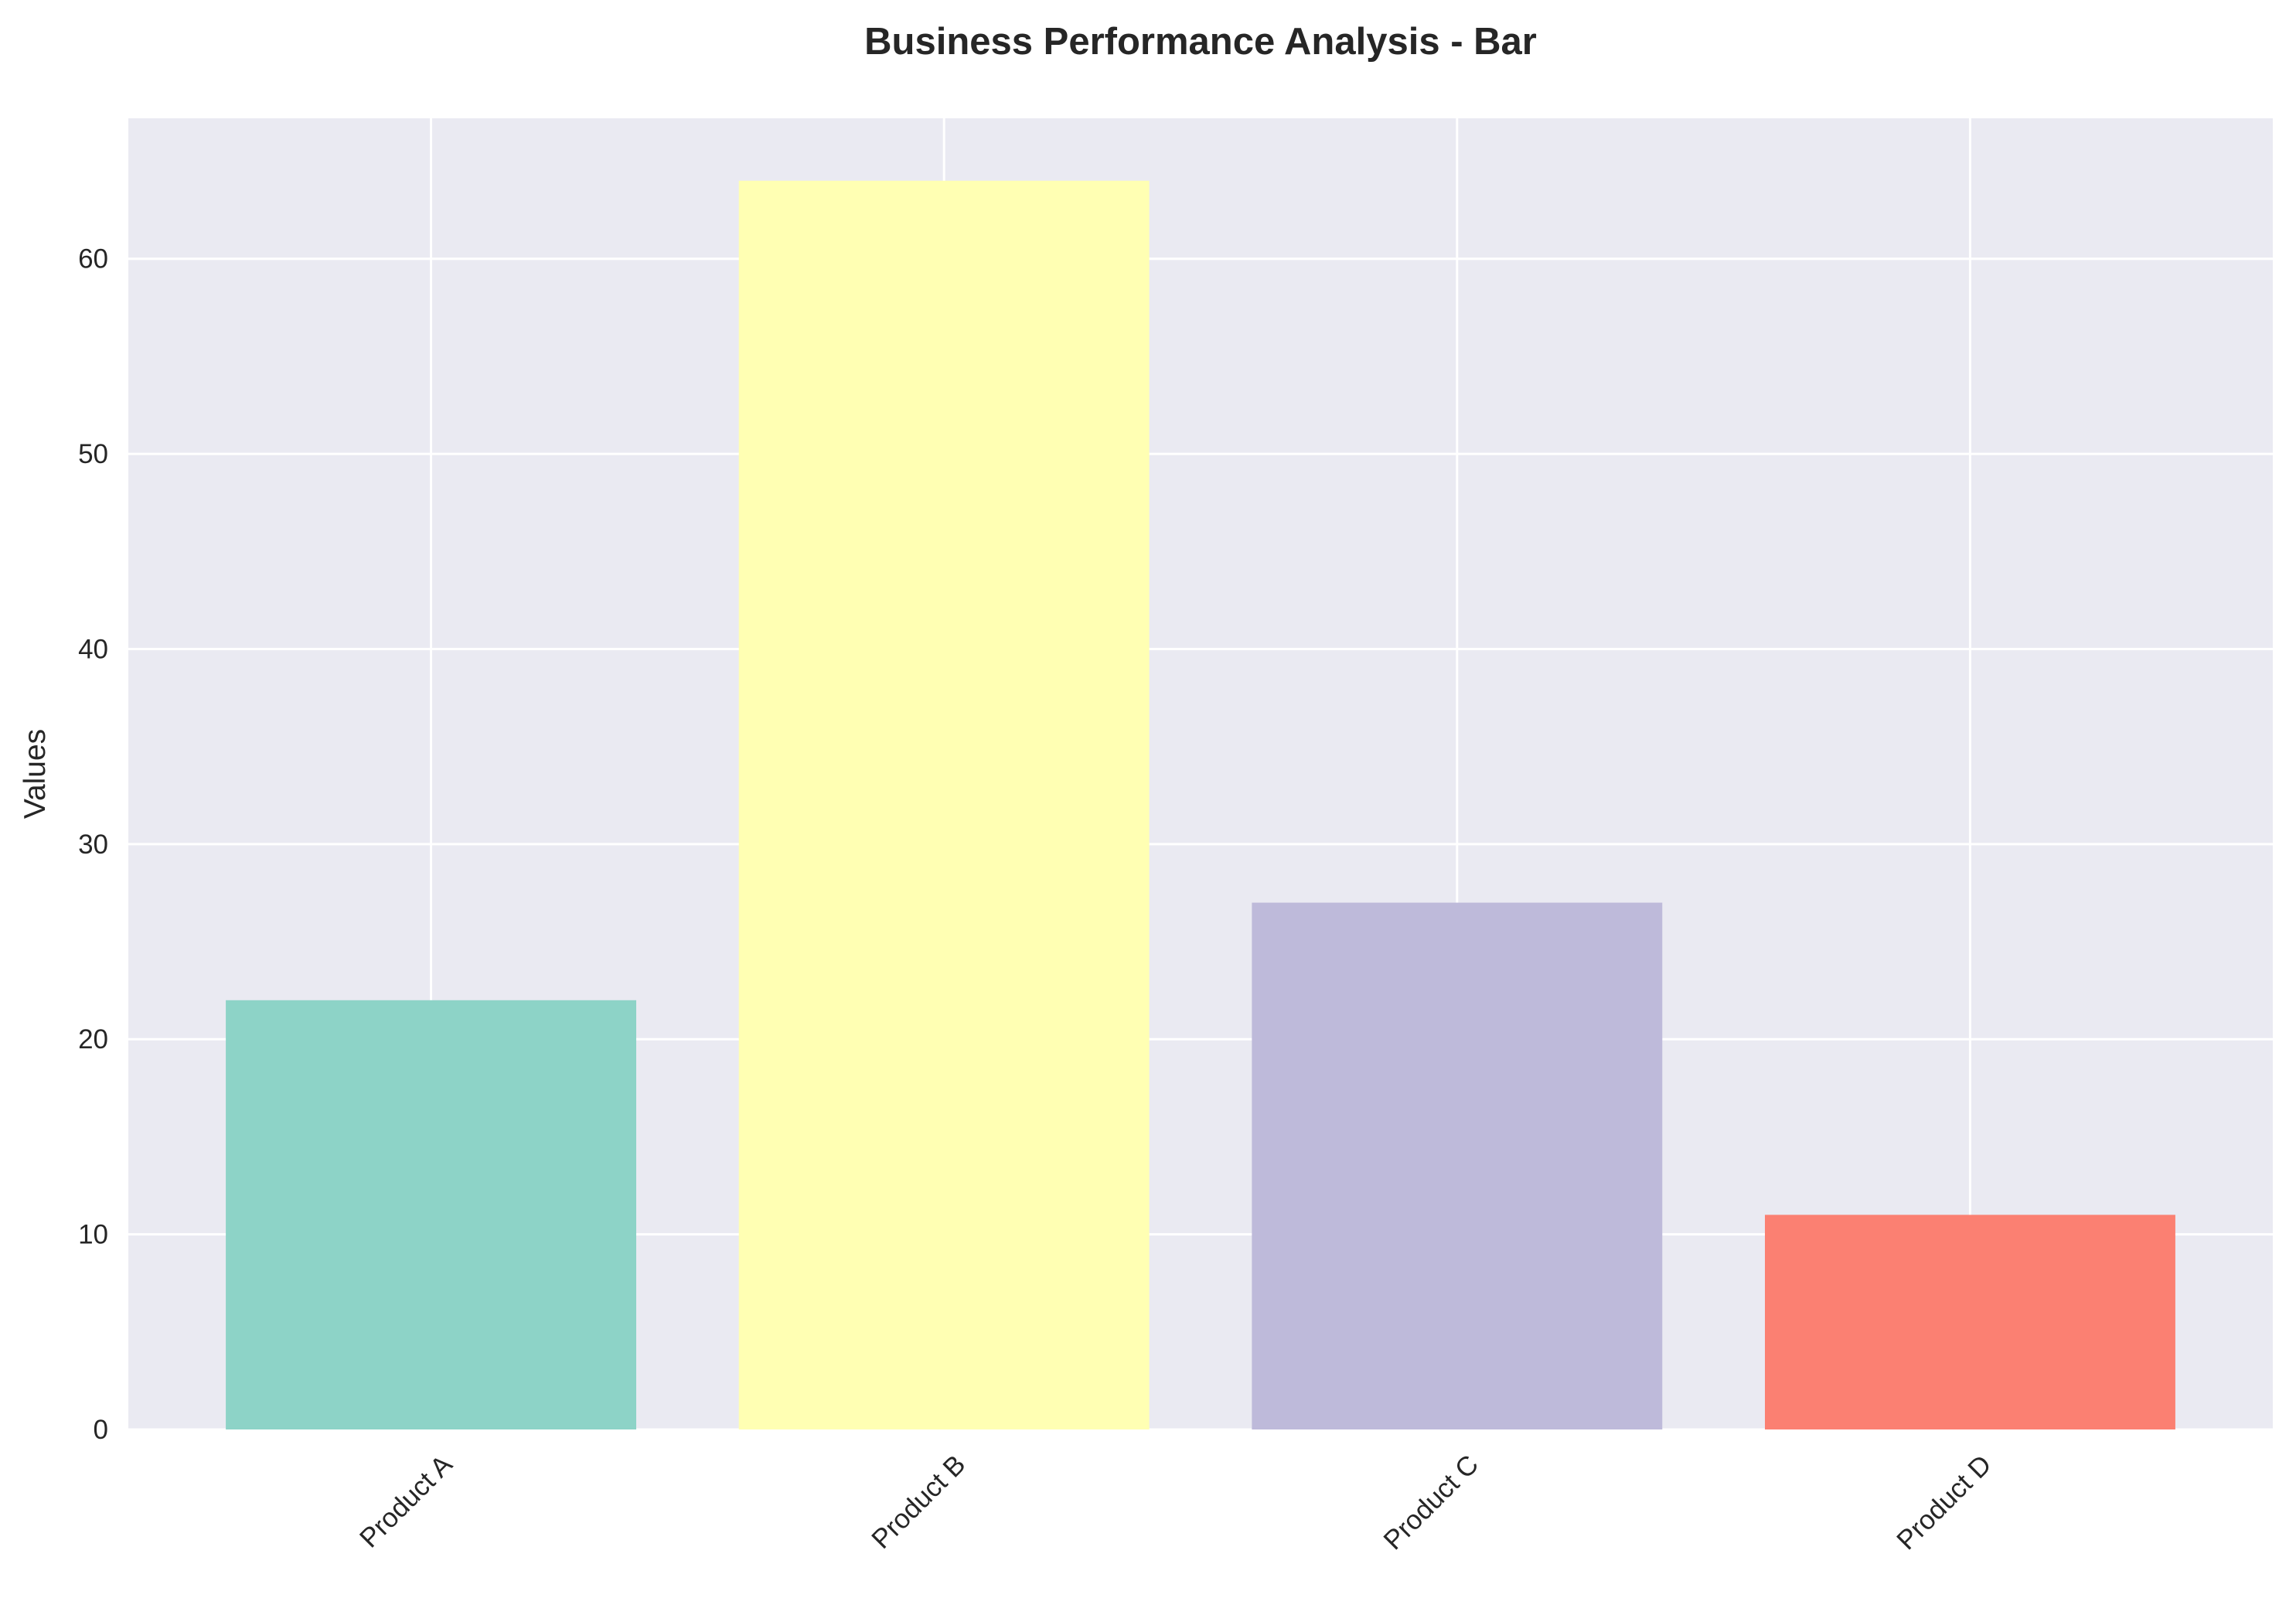 The image size is (2296, 1598). I want to click on bar-product-b, so click(944, 804).